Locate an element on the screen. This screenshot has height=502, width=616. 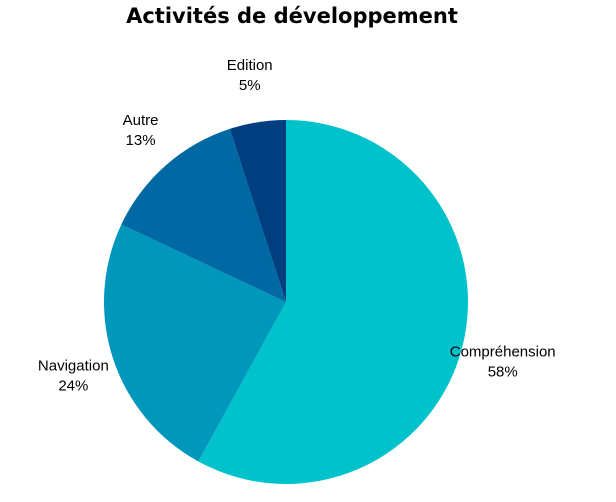
slice-value-edition: 5% is located at coordinates (250, 85).